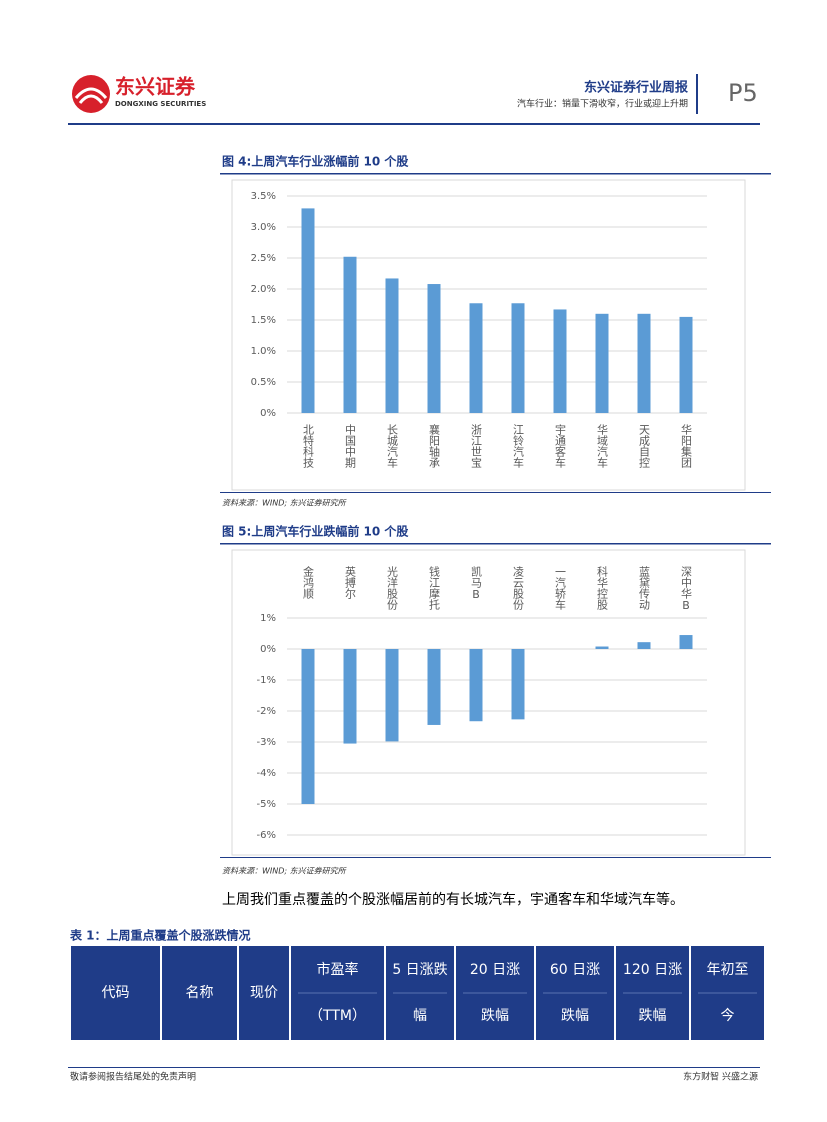 The image size is (827, 1122). Describe the element at coordinates (414, 124) in the screenshot. I see `header-rule` at that location.